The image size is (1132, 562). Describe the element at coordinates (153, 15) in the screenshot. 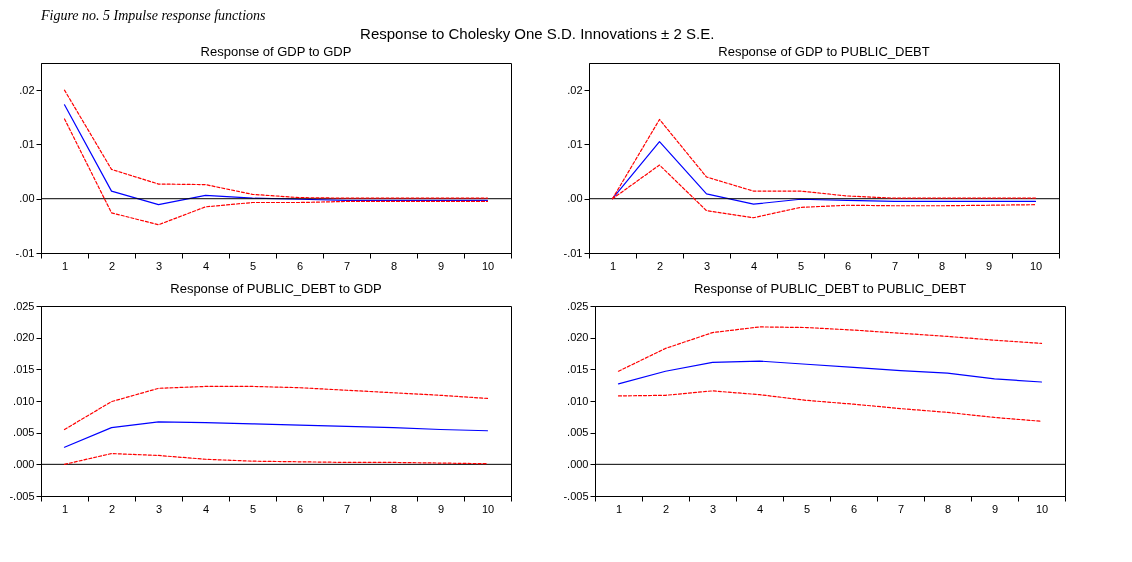

I see `text: Figure no. 5 Impulse response functions` at that location.